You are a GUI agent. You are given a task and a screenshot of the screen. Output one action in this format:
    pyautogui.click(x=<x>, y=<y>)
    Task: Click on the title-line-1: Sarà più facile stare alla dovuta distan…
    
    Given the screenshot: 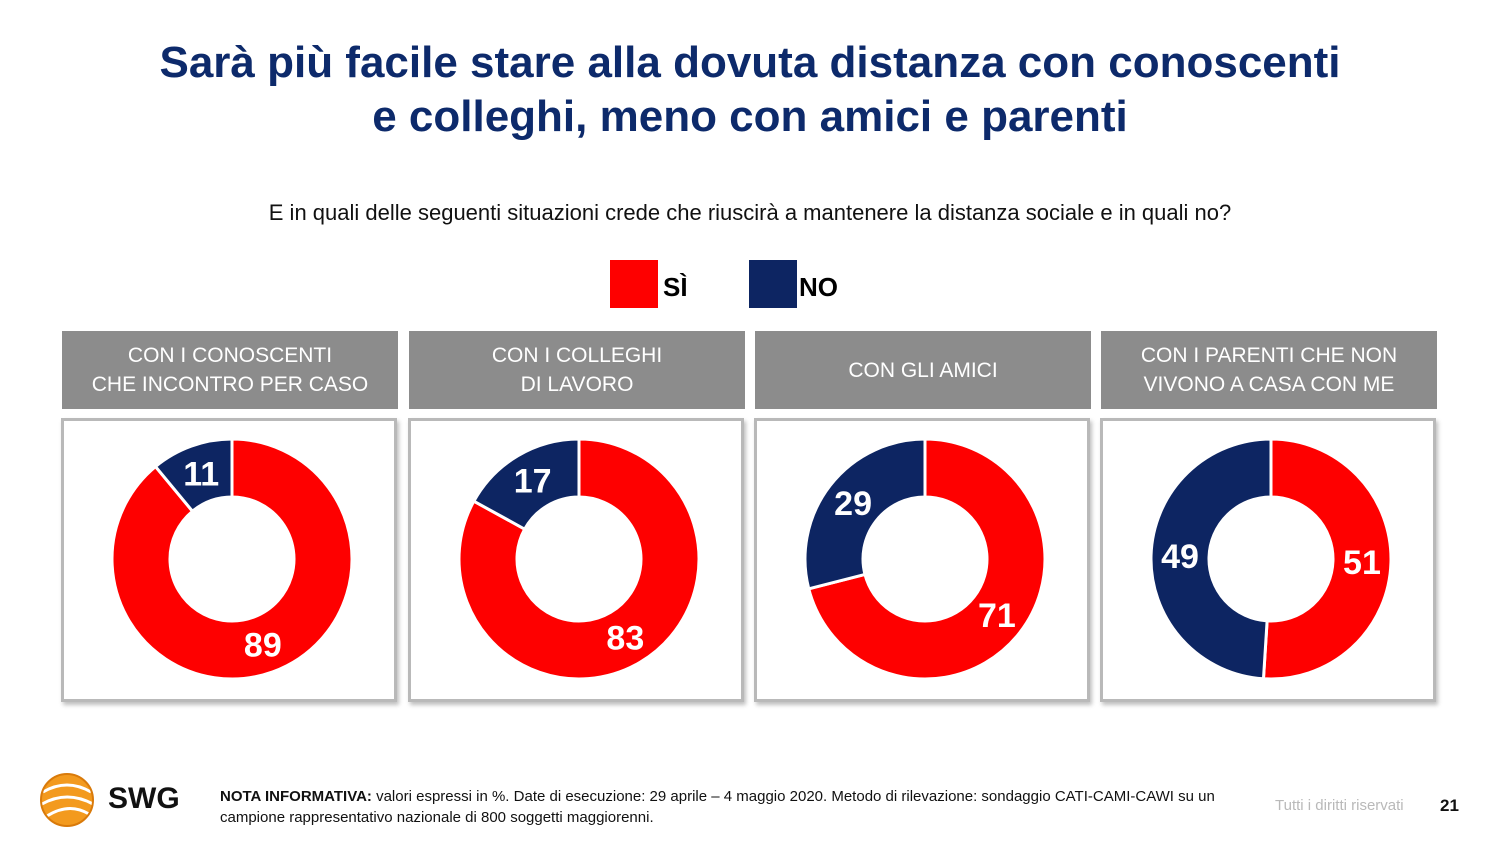 What is the action you would take?
    pyautogui.click(x=750, y=62)
    